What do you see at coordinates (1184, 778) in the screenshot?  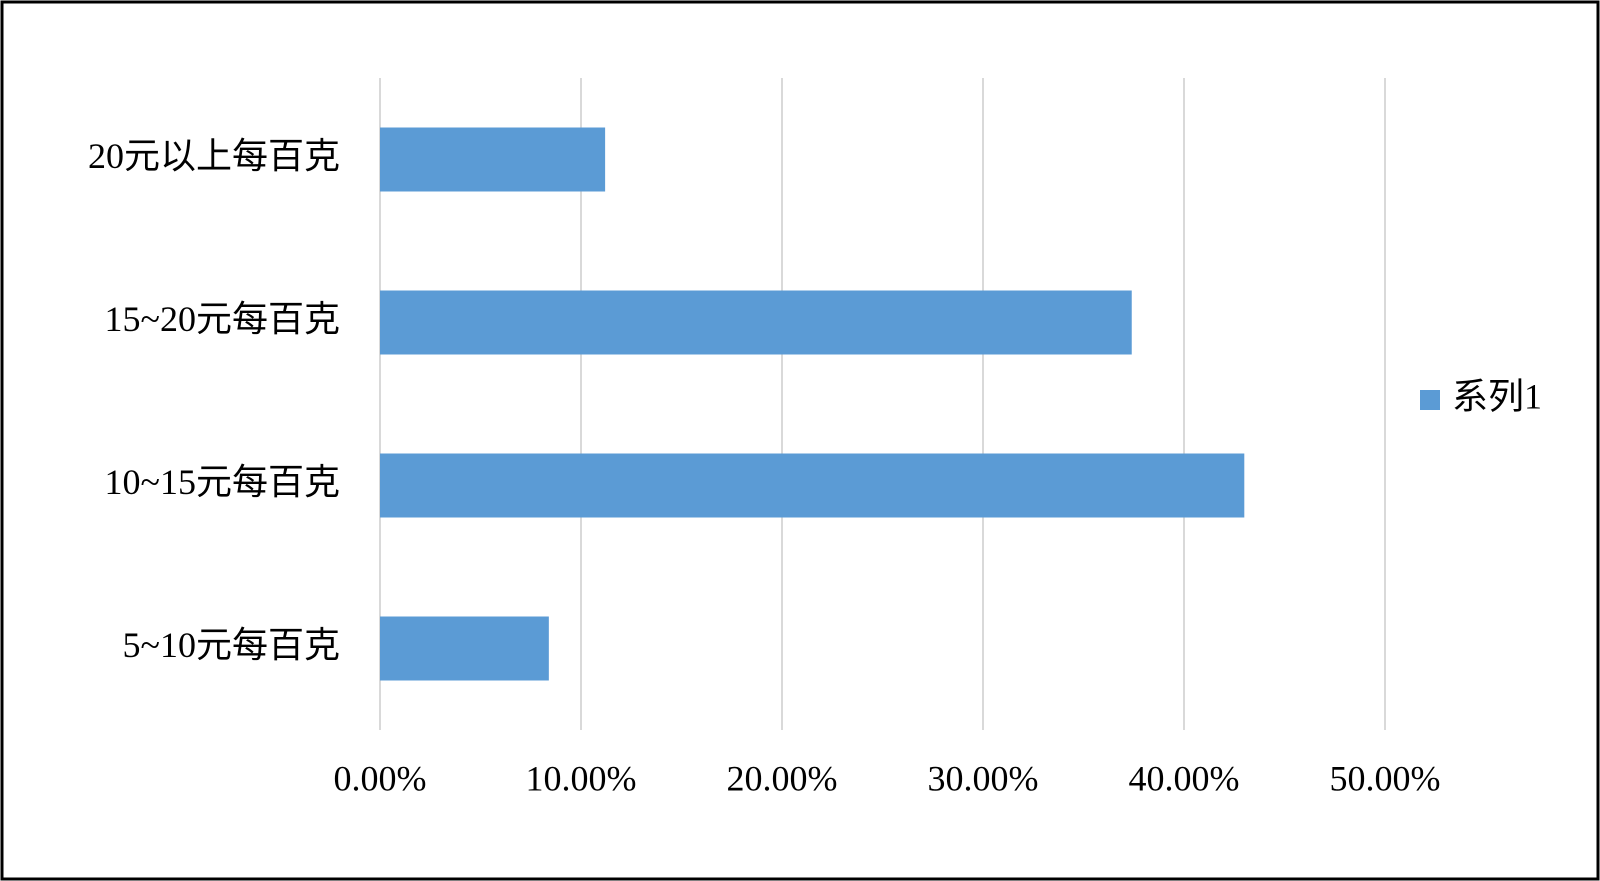 I see `x-tick-label: 40.00%` at bounding box center [1184, 778].